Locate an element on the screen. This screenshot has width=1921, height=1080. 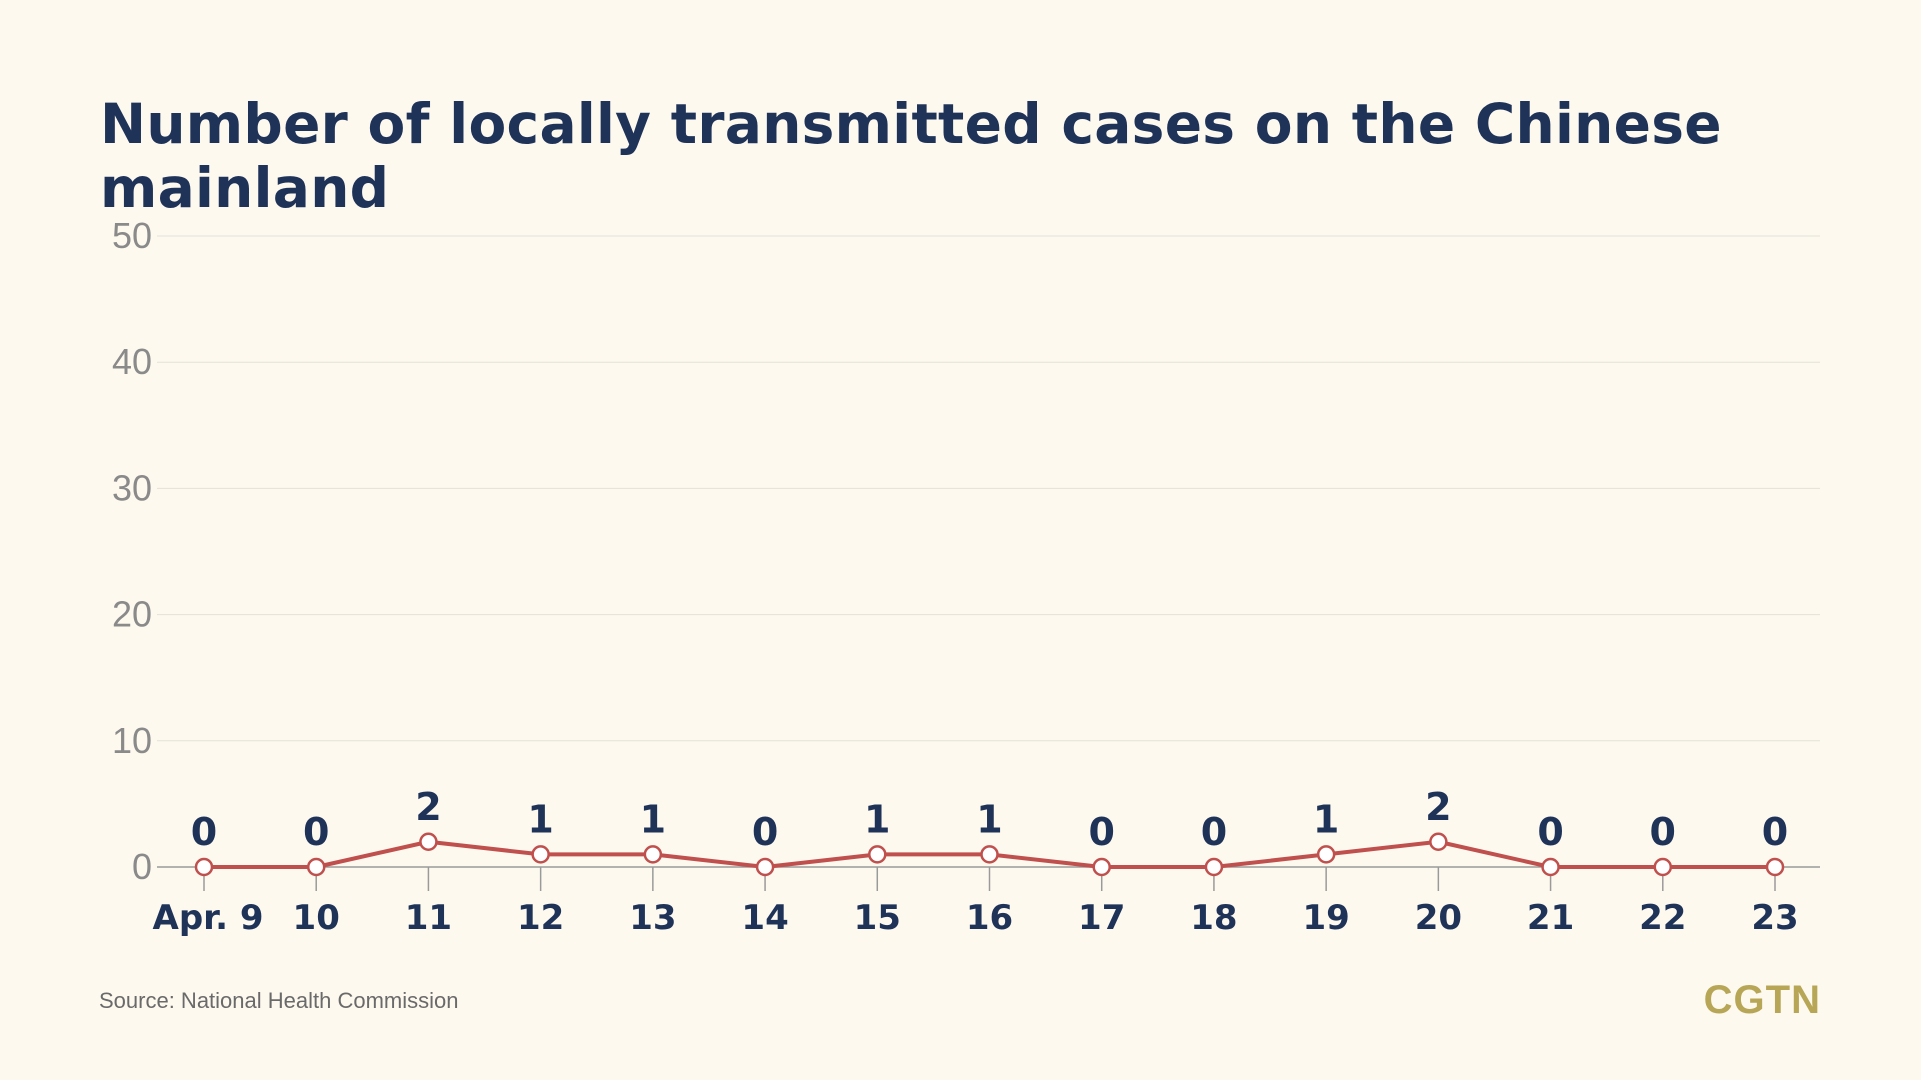
y-tick-label: 30 is located at coordinates (132, 487).